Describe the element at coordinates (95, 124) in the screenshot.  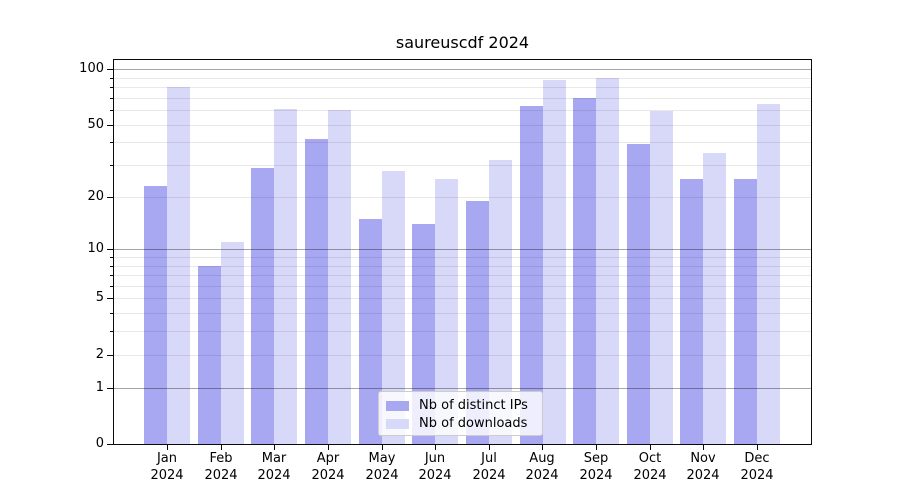
I see `y-tick-label-50: 50` at that location.